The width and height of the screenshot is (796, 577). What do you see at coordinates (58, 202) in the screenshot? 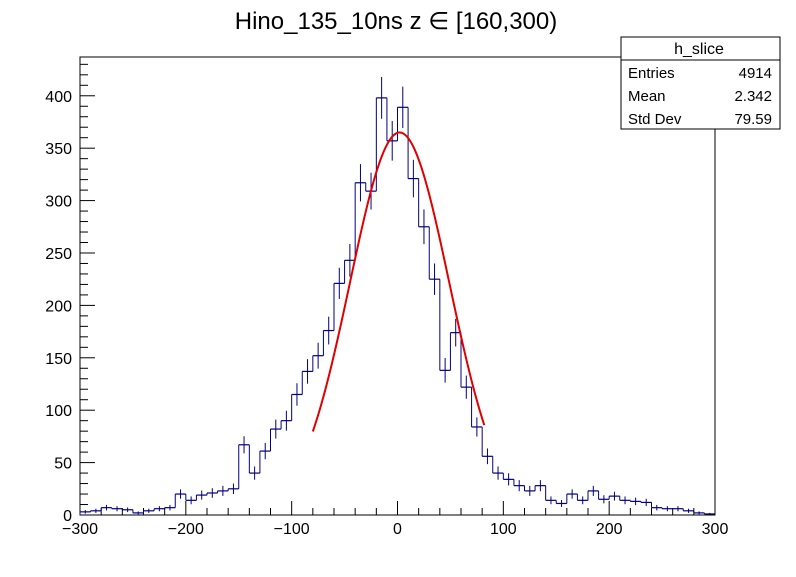
I see `y-tick-label: 300` at bounding box center [58, 202].